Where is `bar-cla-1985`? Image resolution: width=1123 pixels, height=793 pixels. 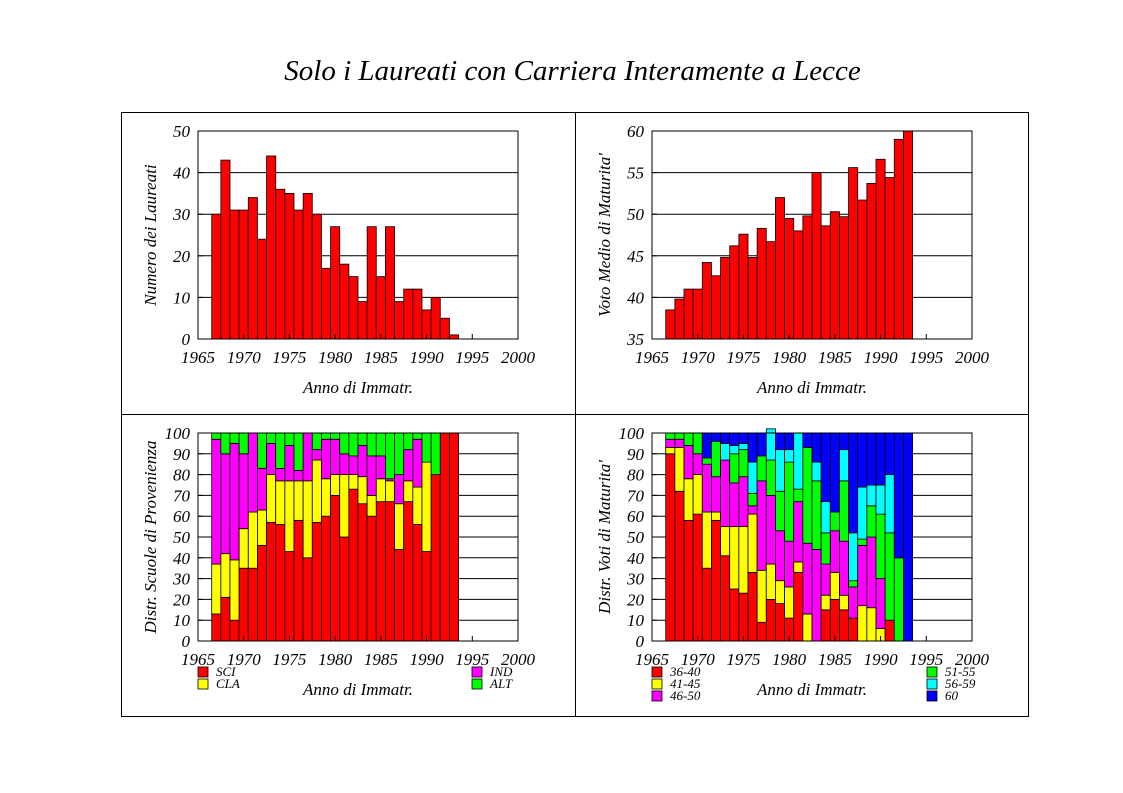 bar-cla-1985 is located at coordinates (380, 490).